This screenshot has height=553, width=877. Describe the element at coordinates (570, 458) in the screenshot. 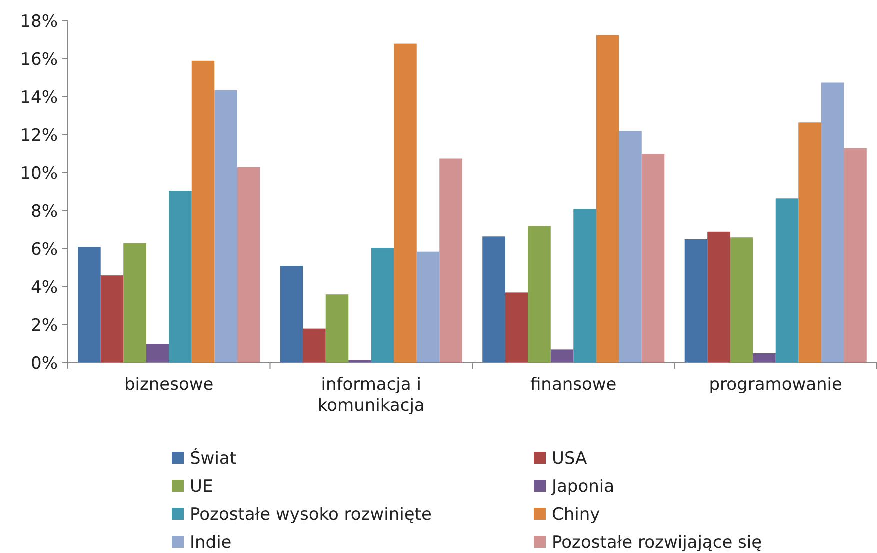

I see `legend-label: USA` at that location.